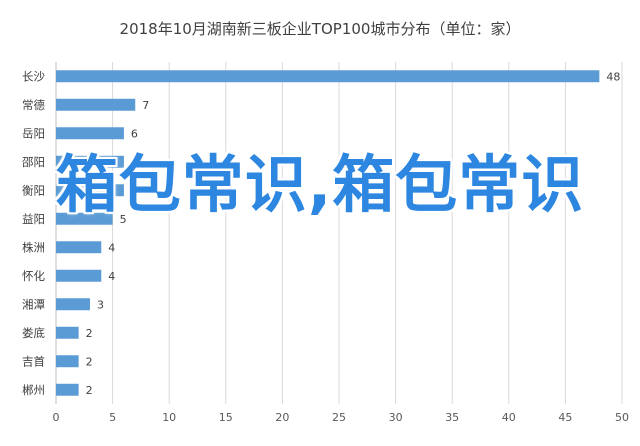 The width and height of the screenshot is (640, 446). What do you see at coordinates (33, 133) in the screenshot?
I see `category-label: 岳阳` at bounding box center [33, 133].